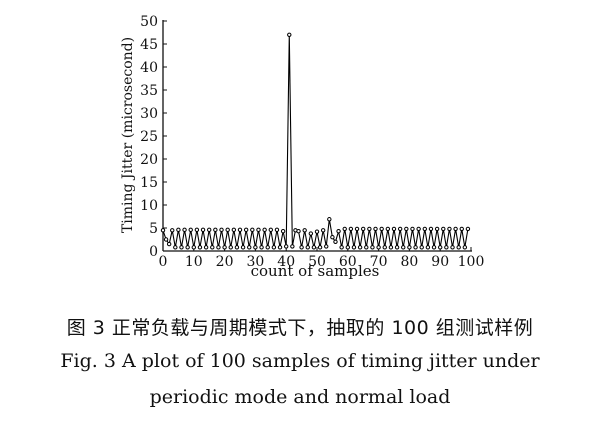 The height and width of the screenshot is (421, 600). I want to click on x-tick-label: 80, so click(409, 262).